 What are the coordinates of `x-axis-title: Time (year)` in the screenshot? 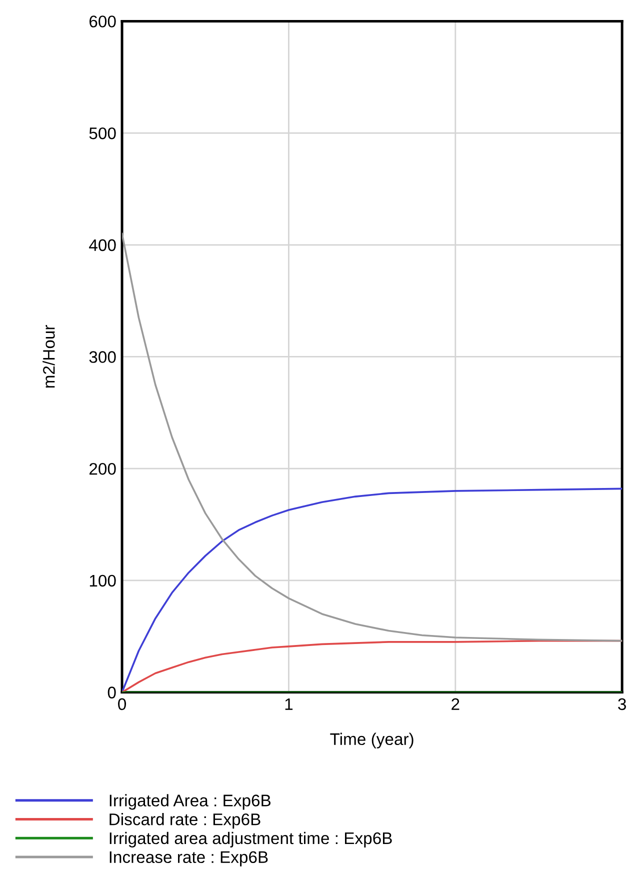 It's located at (372, 740).